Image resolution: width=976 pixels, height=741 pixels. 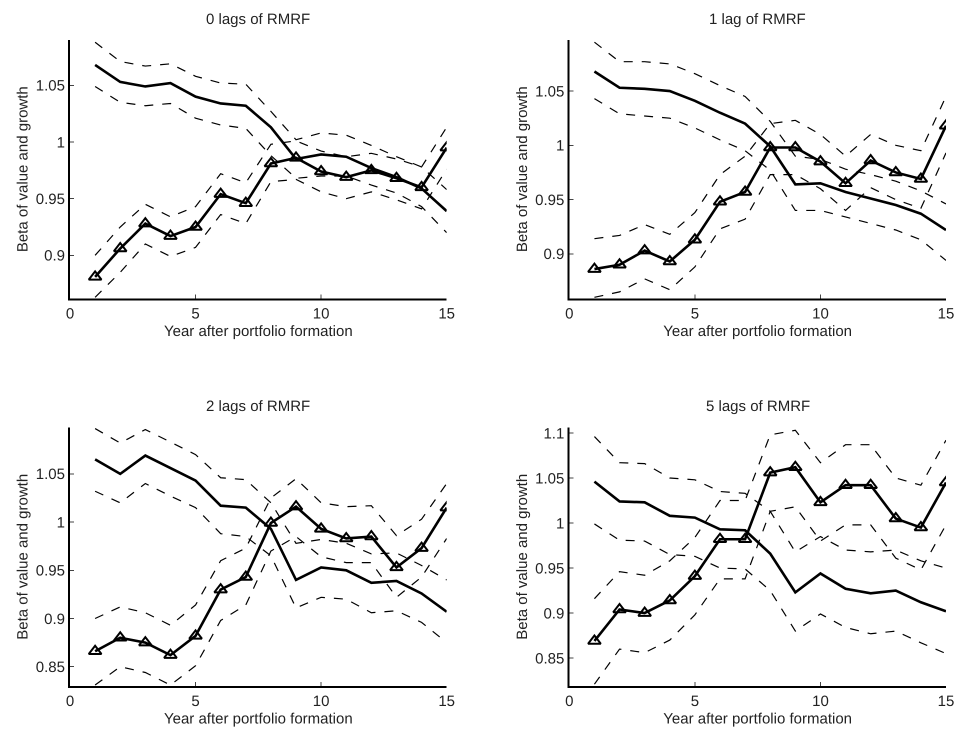 I want to click on y-tick-label: 1.1, so click(x=553, y=433).